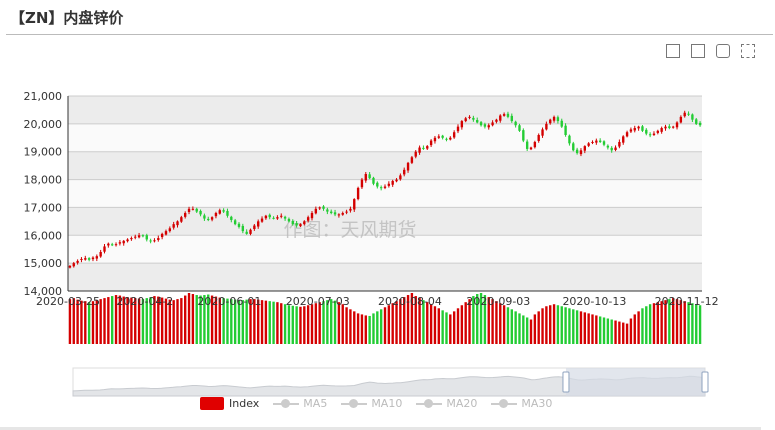  Describe the element at coordinates (43, 180) in the screenshot. I see `y-tick-label: 18,000` at that location.